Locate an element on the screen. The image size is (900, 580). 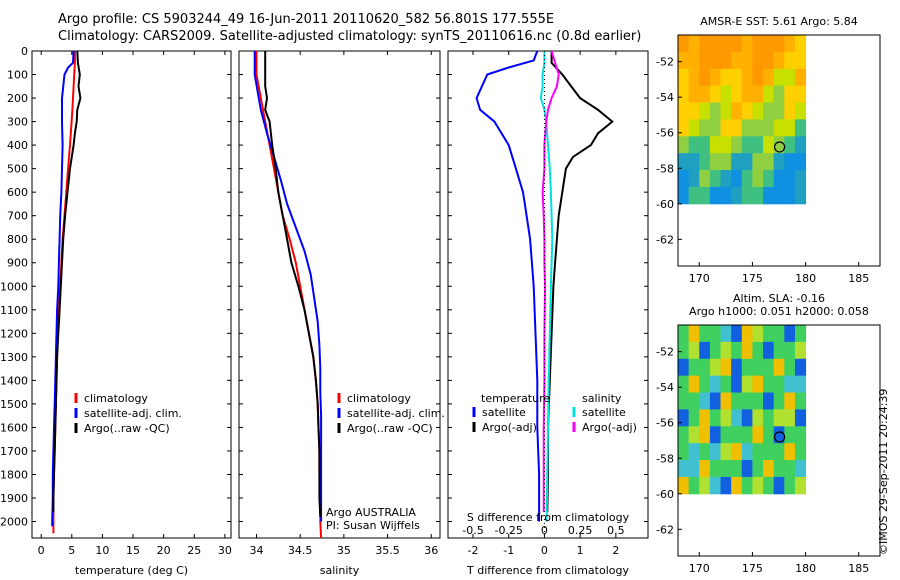
diff-salinity-legend-label: Argo(-adj) is located at coordinates (609, 427).